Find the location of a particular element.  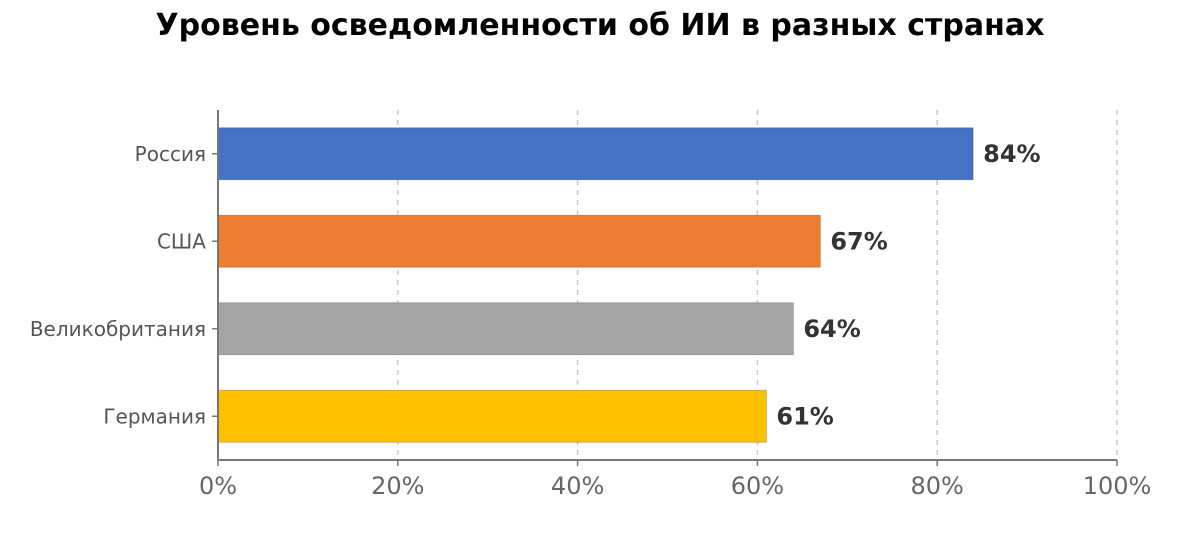

x-tick-label: 80% is located at coordinates (937, 486).